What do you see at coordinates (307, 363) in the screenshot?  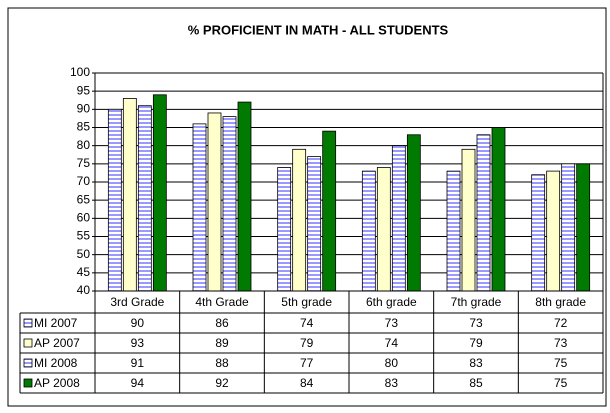 I see `table-value: 77` at bounding box center [307, 363].